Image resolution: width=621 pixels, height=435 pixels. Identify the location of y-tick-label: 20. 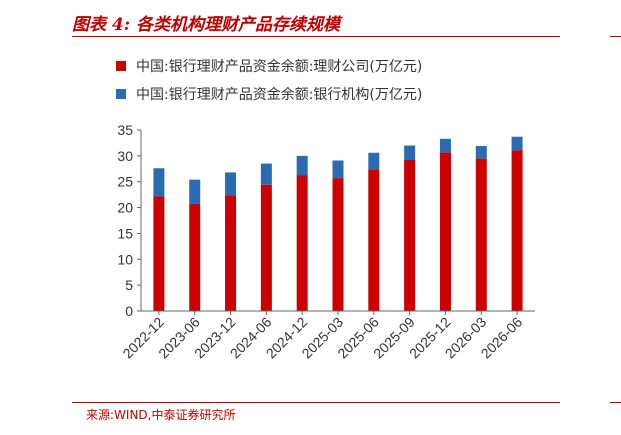
(125, 208).